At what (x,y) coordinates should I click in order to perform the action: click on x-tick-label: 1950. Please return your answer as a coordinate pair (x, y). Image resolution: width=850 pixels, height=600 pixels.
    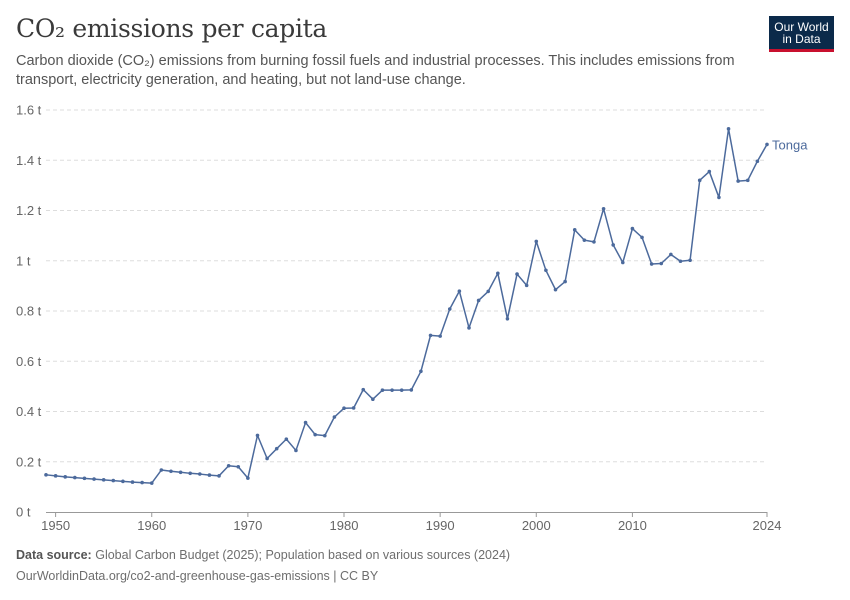
    Looking at the image, I should click on (55, 525).